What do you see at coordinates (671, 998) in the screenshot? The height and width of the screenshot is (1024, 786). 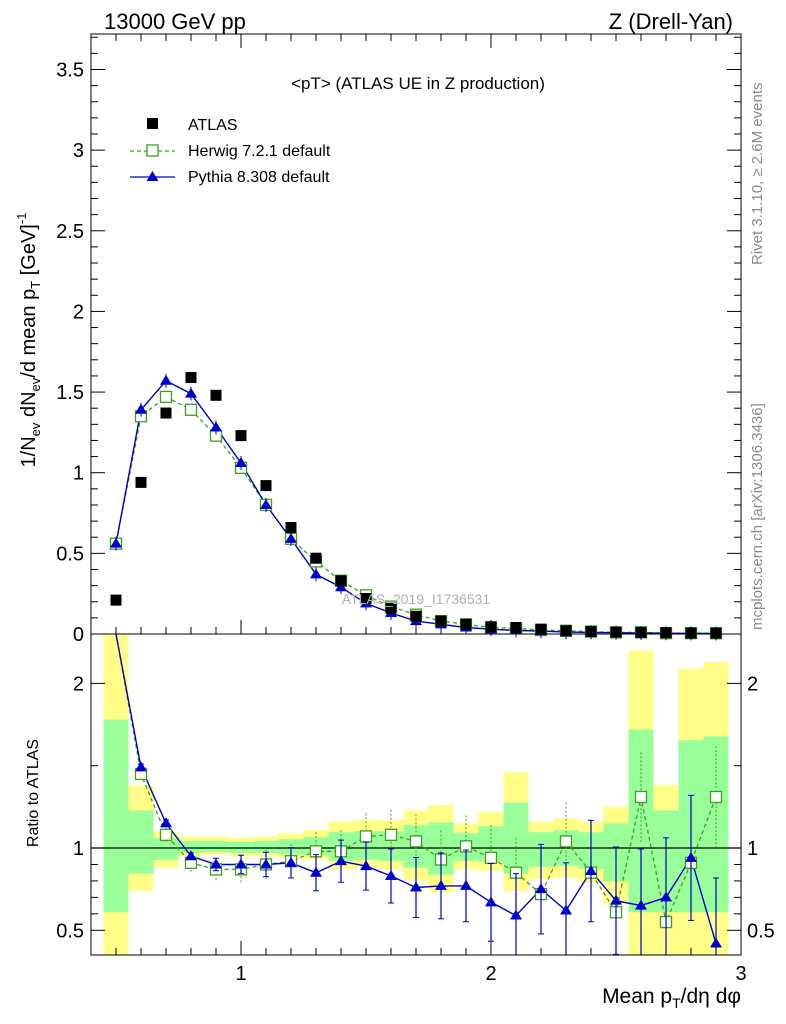 I see `x-axis-title: Mean pT/dη dφ` at bounding box center [671, 998].